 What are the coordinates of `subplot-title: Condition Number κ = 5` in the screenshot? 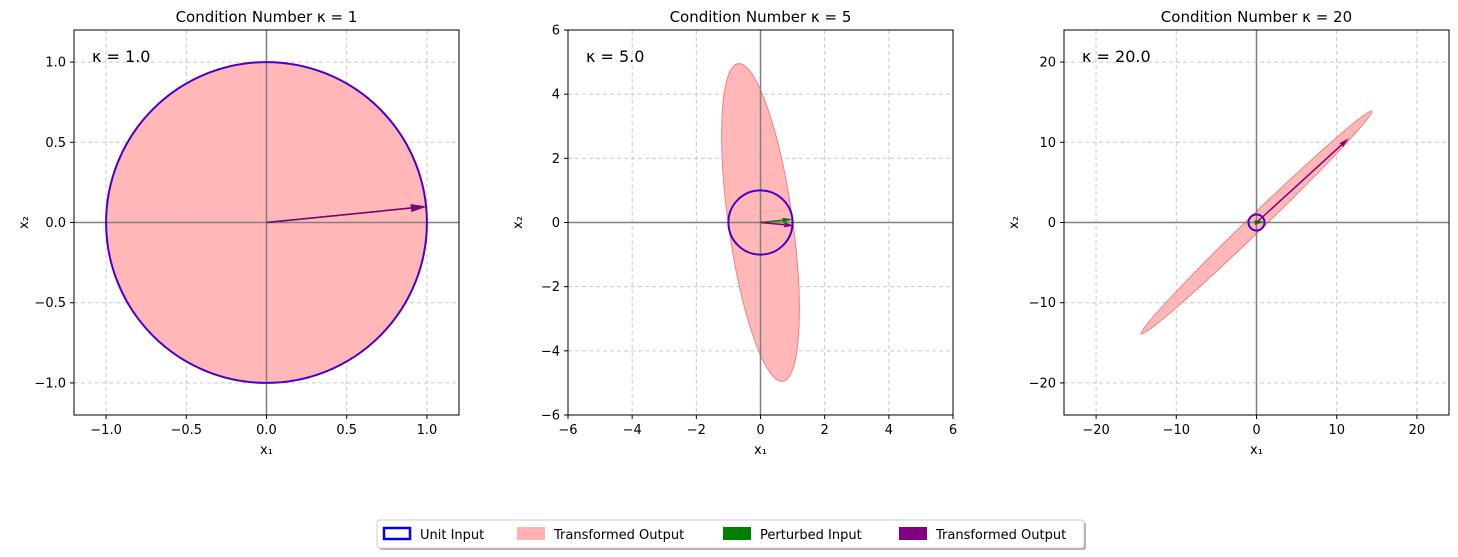 It's located at (761, 17).